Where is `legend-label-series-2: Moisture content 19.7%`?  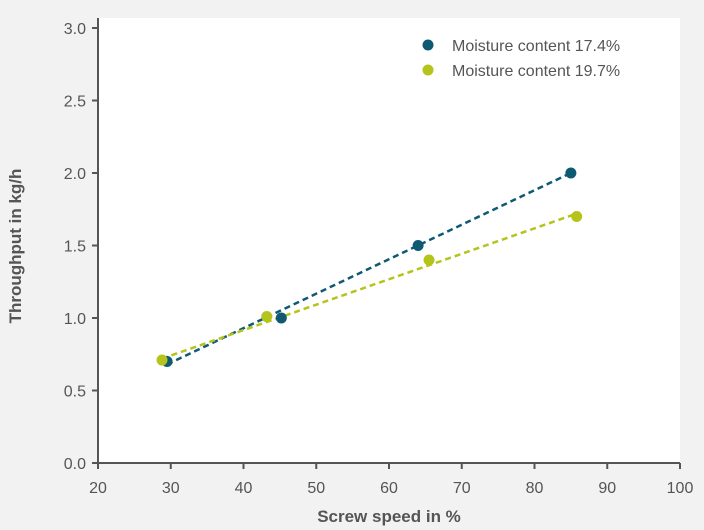
legend-label-series-2: Moisture content 19.7% is located at coordinates (536, 71).